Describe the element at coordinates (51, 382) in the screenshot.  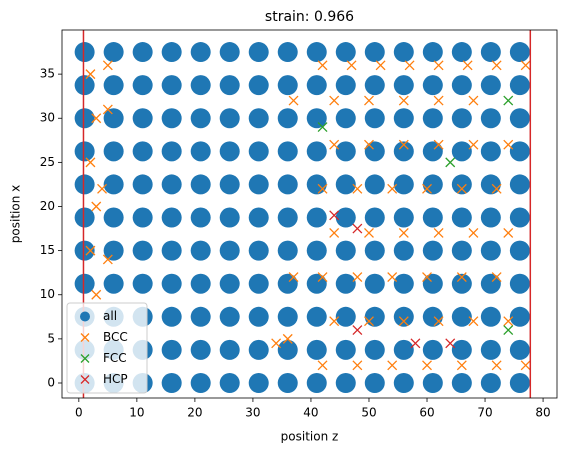
I see `y-tick-label: 0` at that location.